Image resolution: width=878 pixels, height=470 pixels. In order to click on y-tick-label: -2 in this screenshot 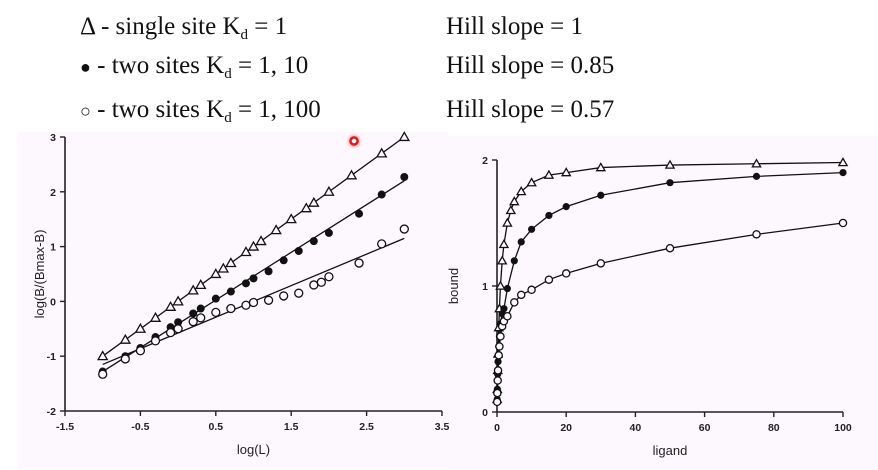, I will do `click(51, 412)`.